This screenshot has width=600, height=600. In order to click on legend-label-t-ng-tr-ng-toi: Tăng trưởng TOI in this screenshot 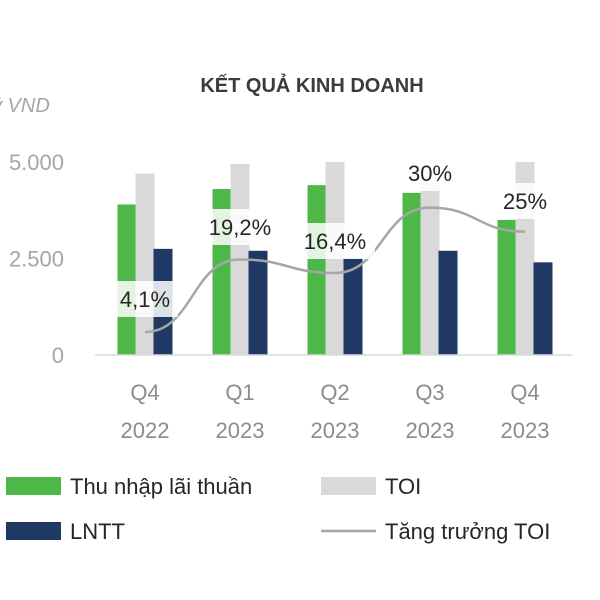, I will do `click(467, 531)`.